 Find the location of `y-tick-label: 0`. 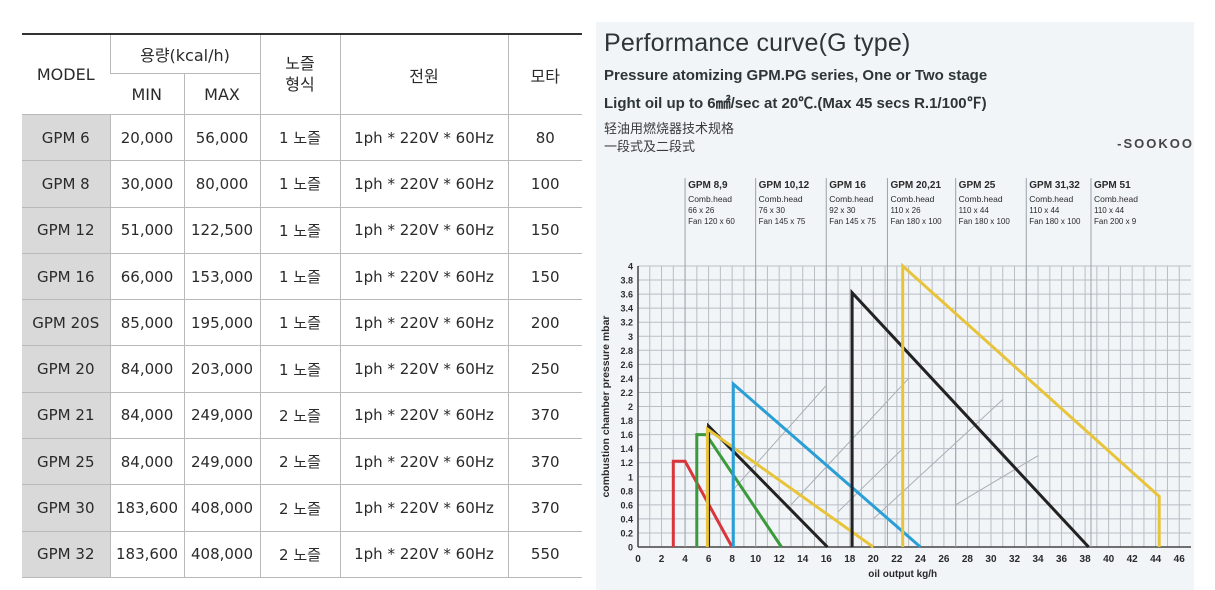

y-tick-label: 0 is located at coordinates (630, 548).